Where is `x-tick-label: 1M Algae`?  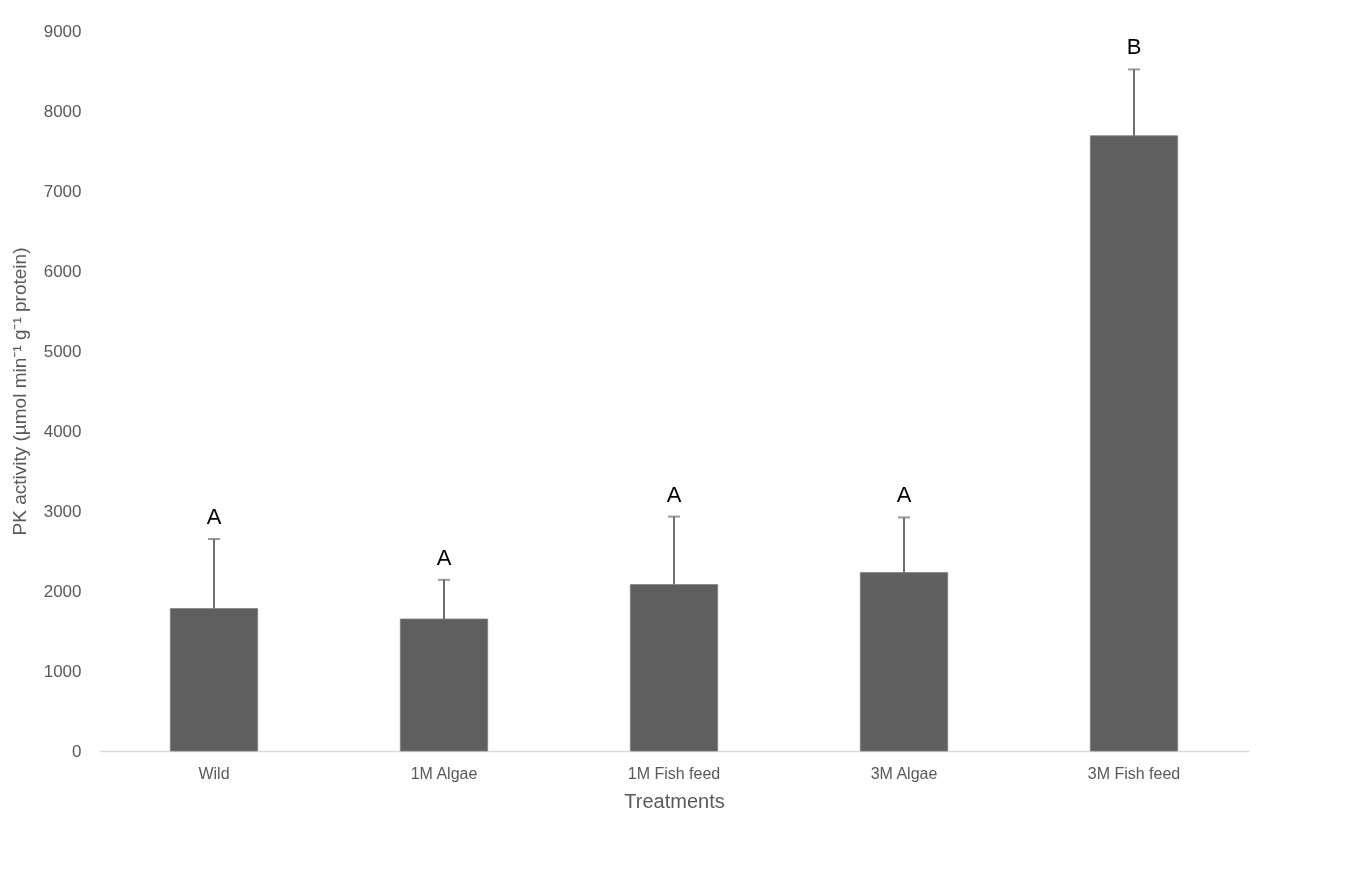 x-tick-label: 1M Algae is located at coordinates (444, 773).